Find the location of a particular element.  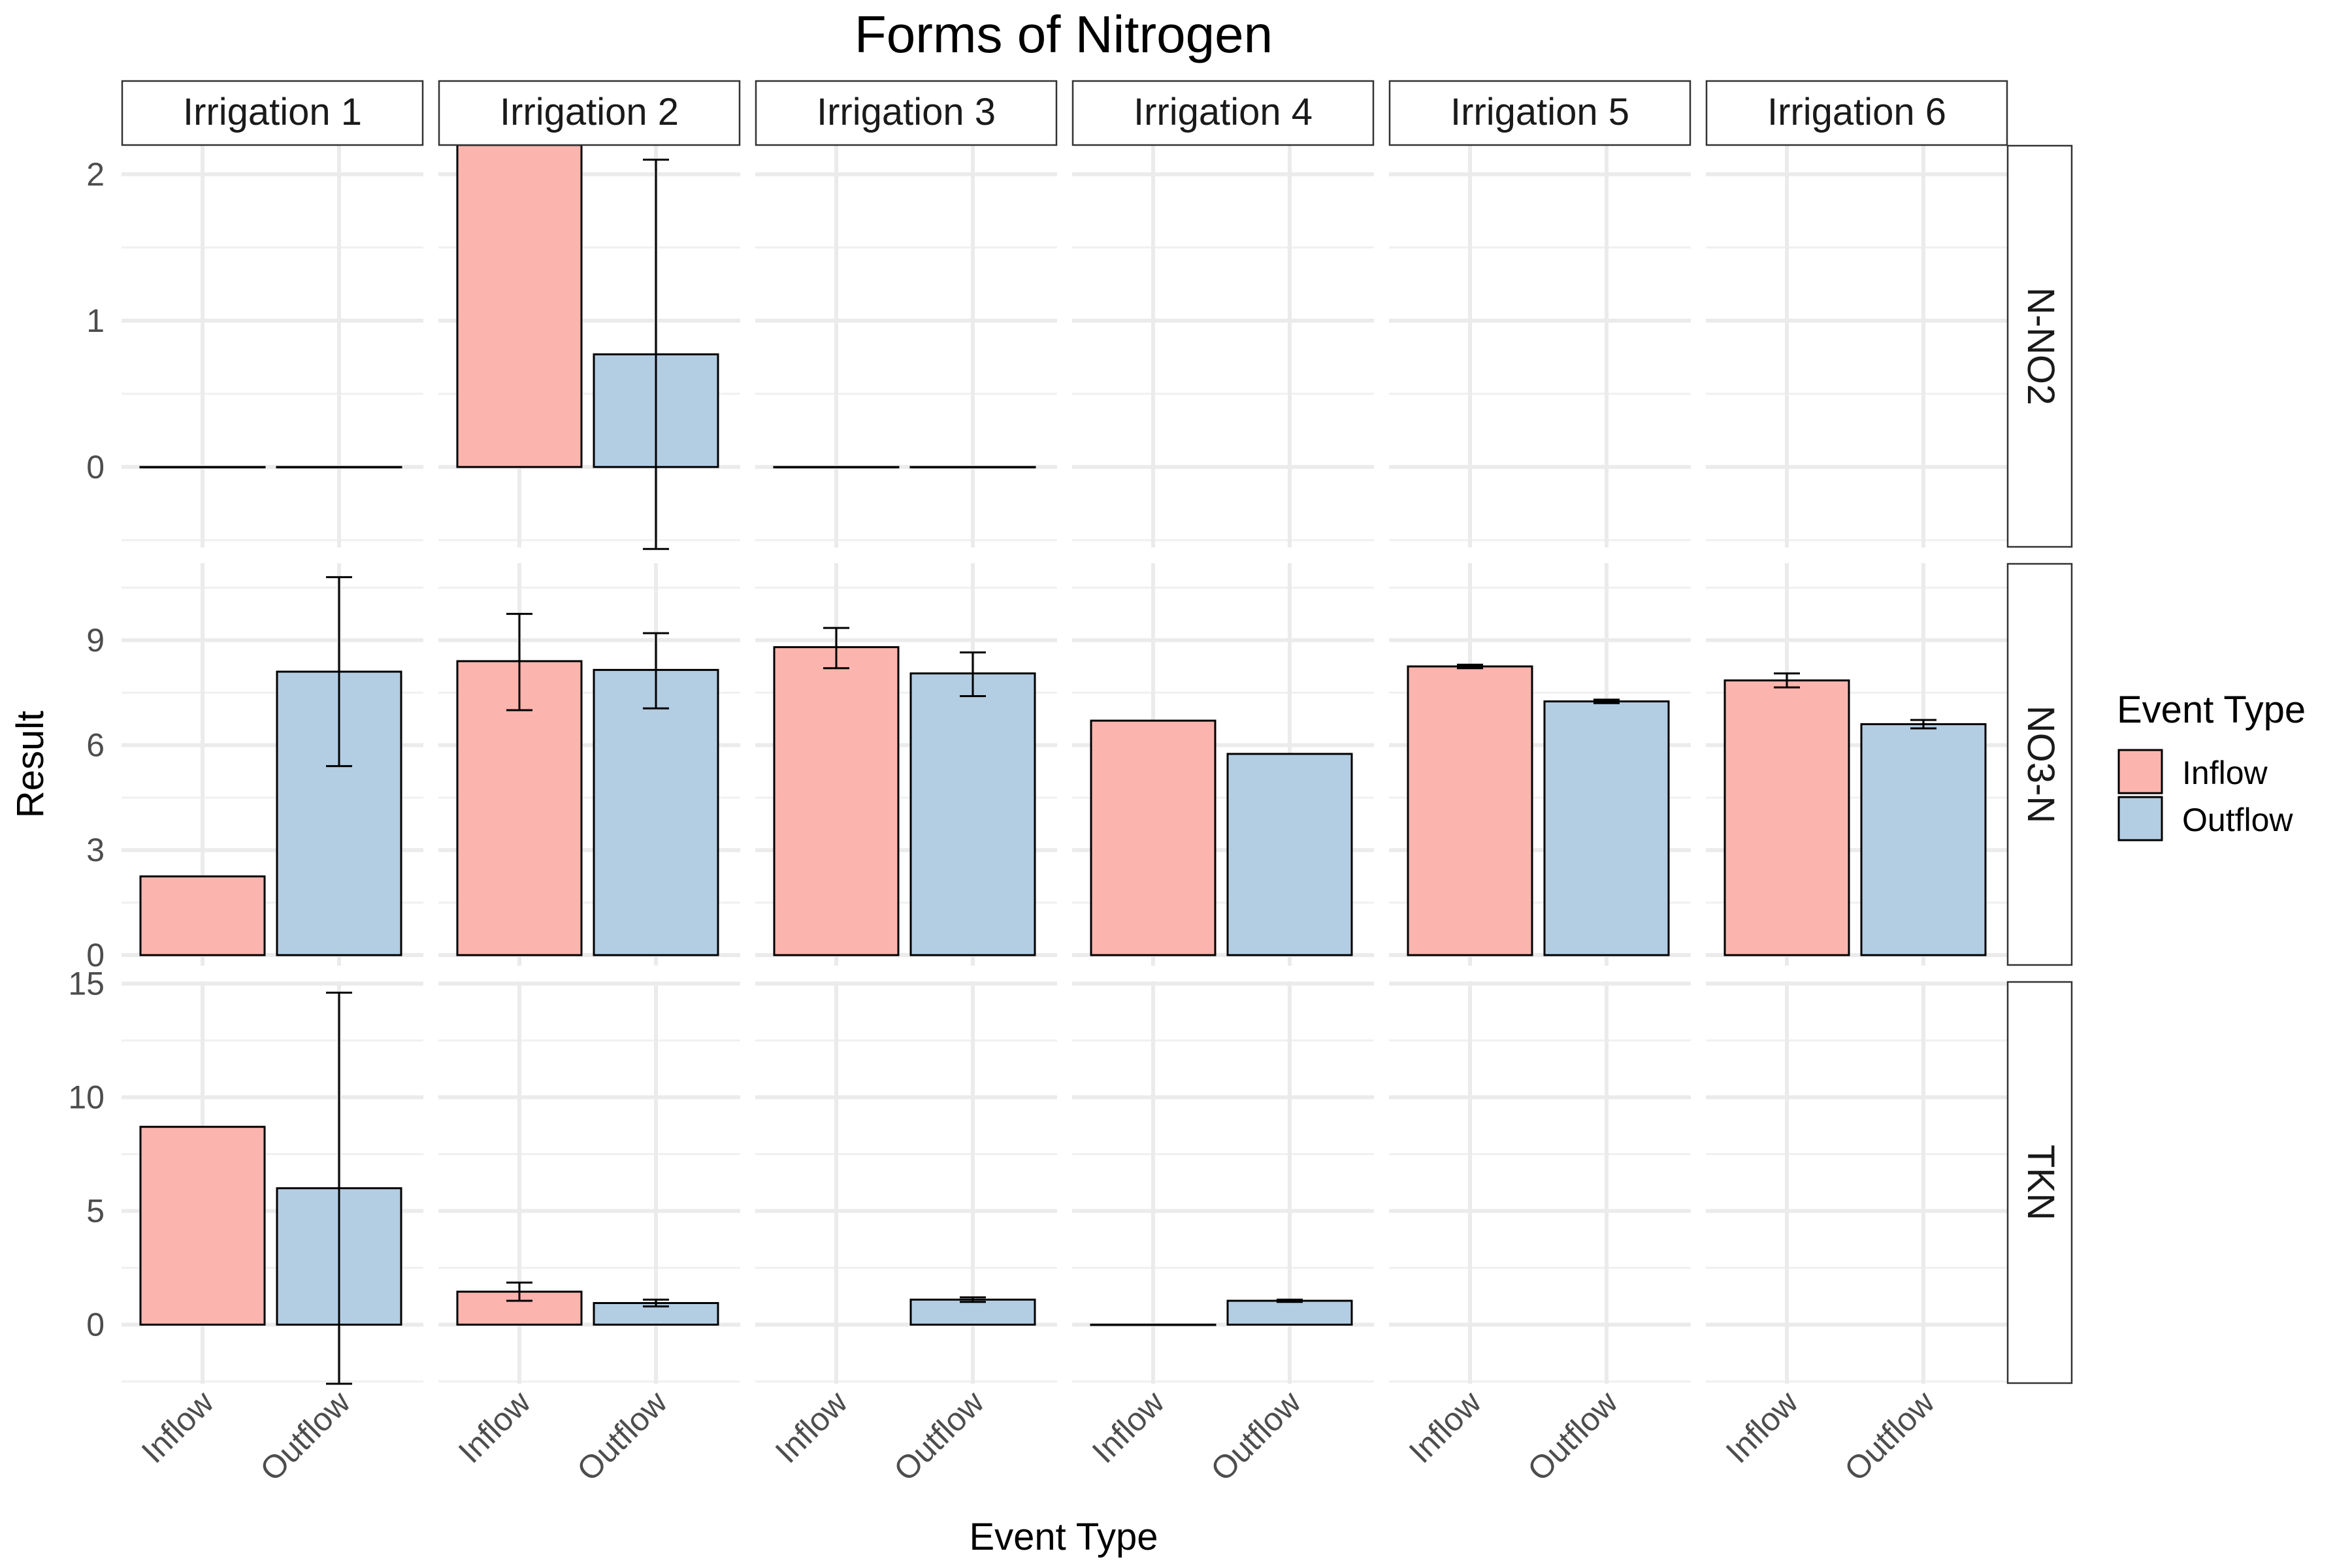

bar-group-no3-n-irrigation-5-outflow is located at coordinates (1606, 827).